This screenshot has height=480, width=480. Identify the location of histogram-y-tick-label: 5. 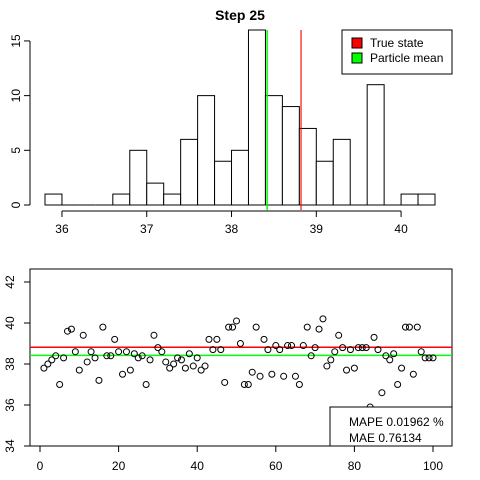
(16, 150).